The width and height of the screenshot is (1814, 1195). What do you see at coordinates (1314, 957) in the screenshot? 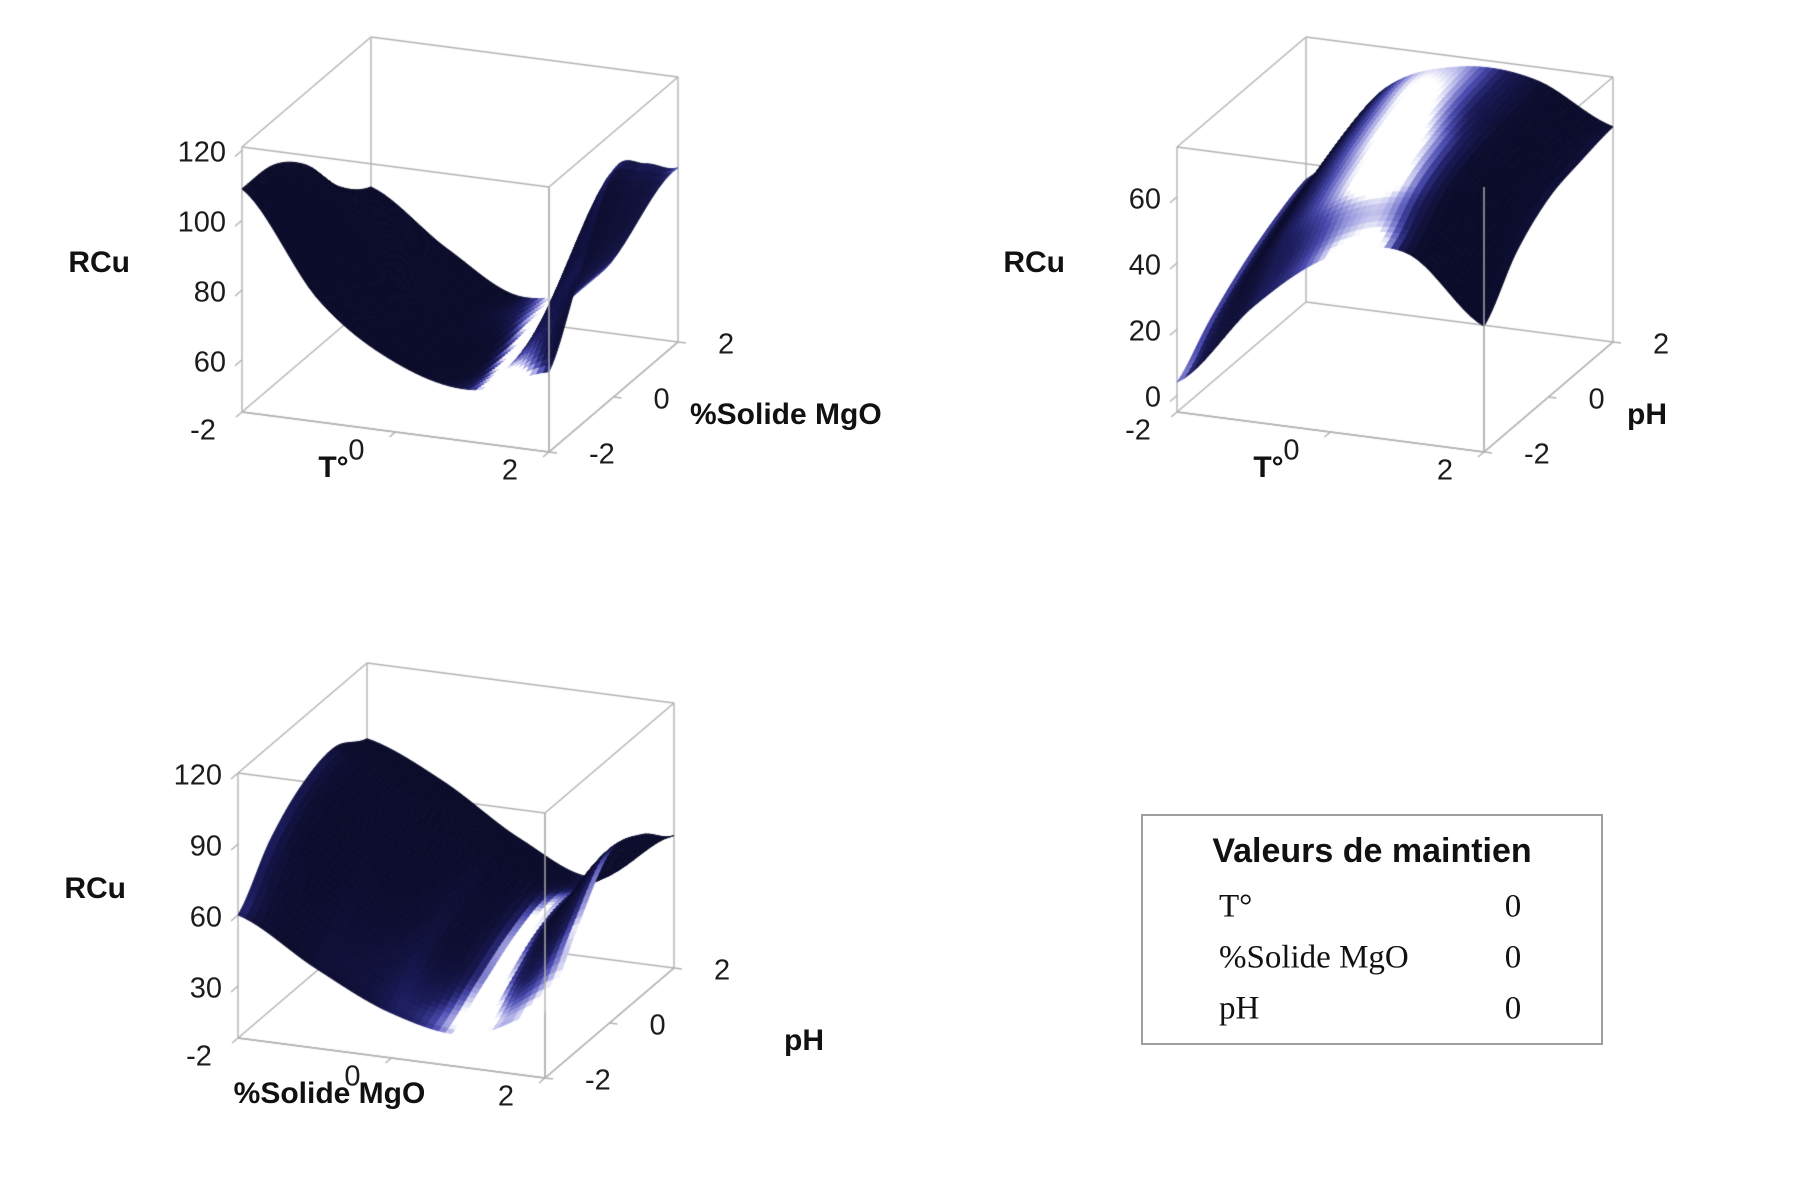
I see `hold-factor-name: %Solide MgO` at bounding box center [1314, 957].